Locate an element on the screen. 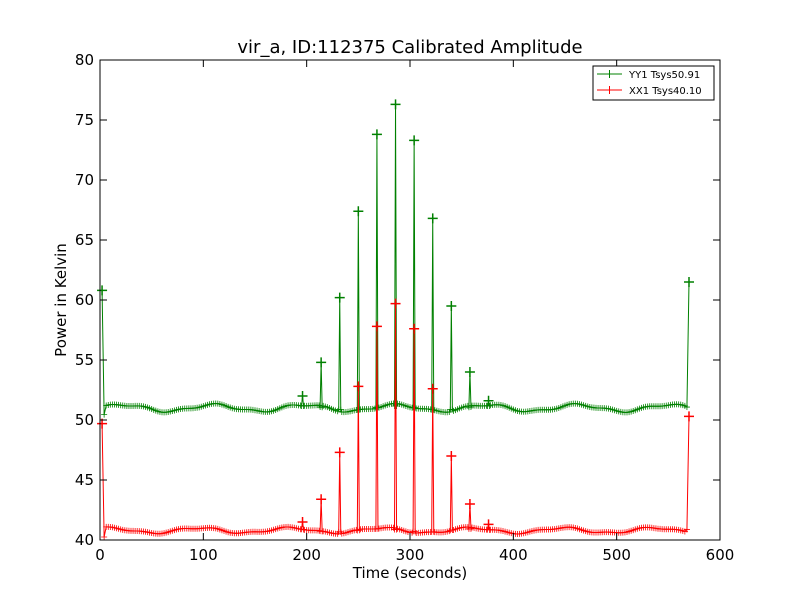  x-tick-label: 400 is located at coordinates (513, 555).